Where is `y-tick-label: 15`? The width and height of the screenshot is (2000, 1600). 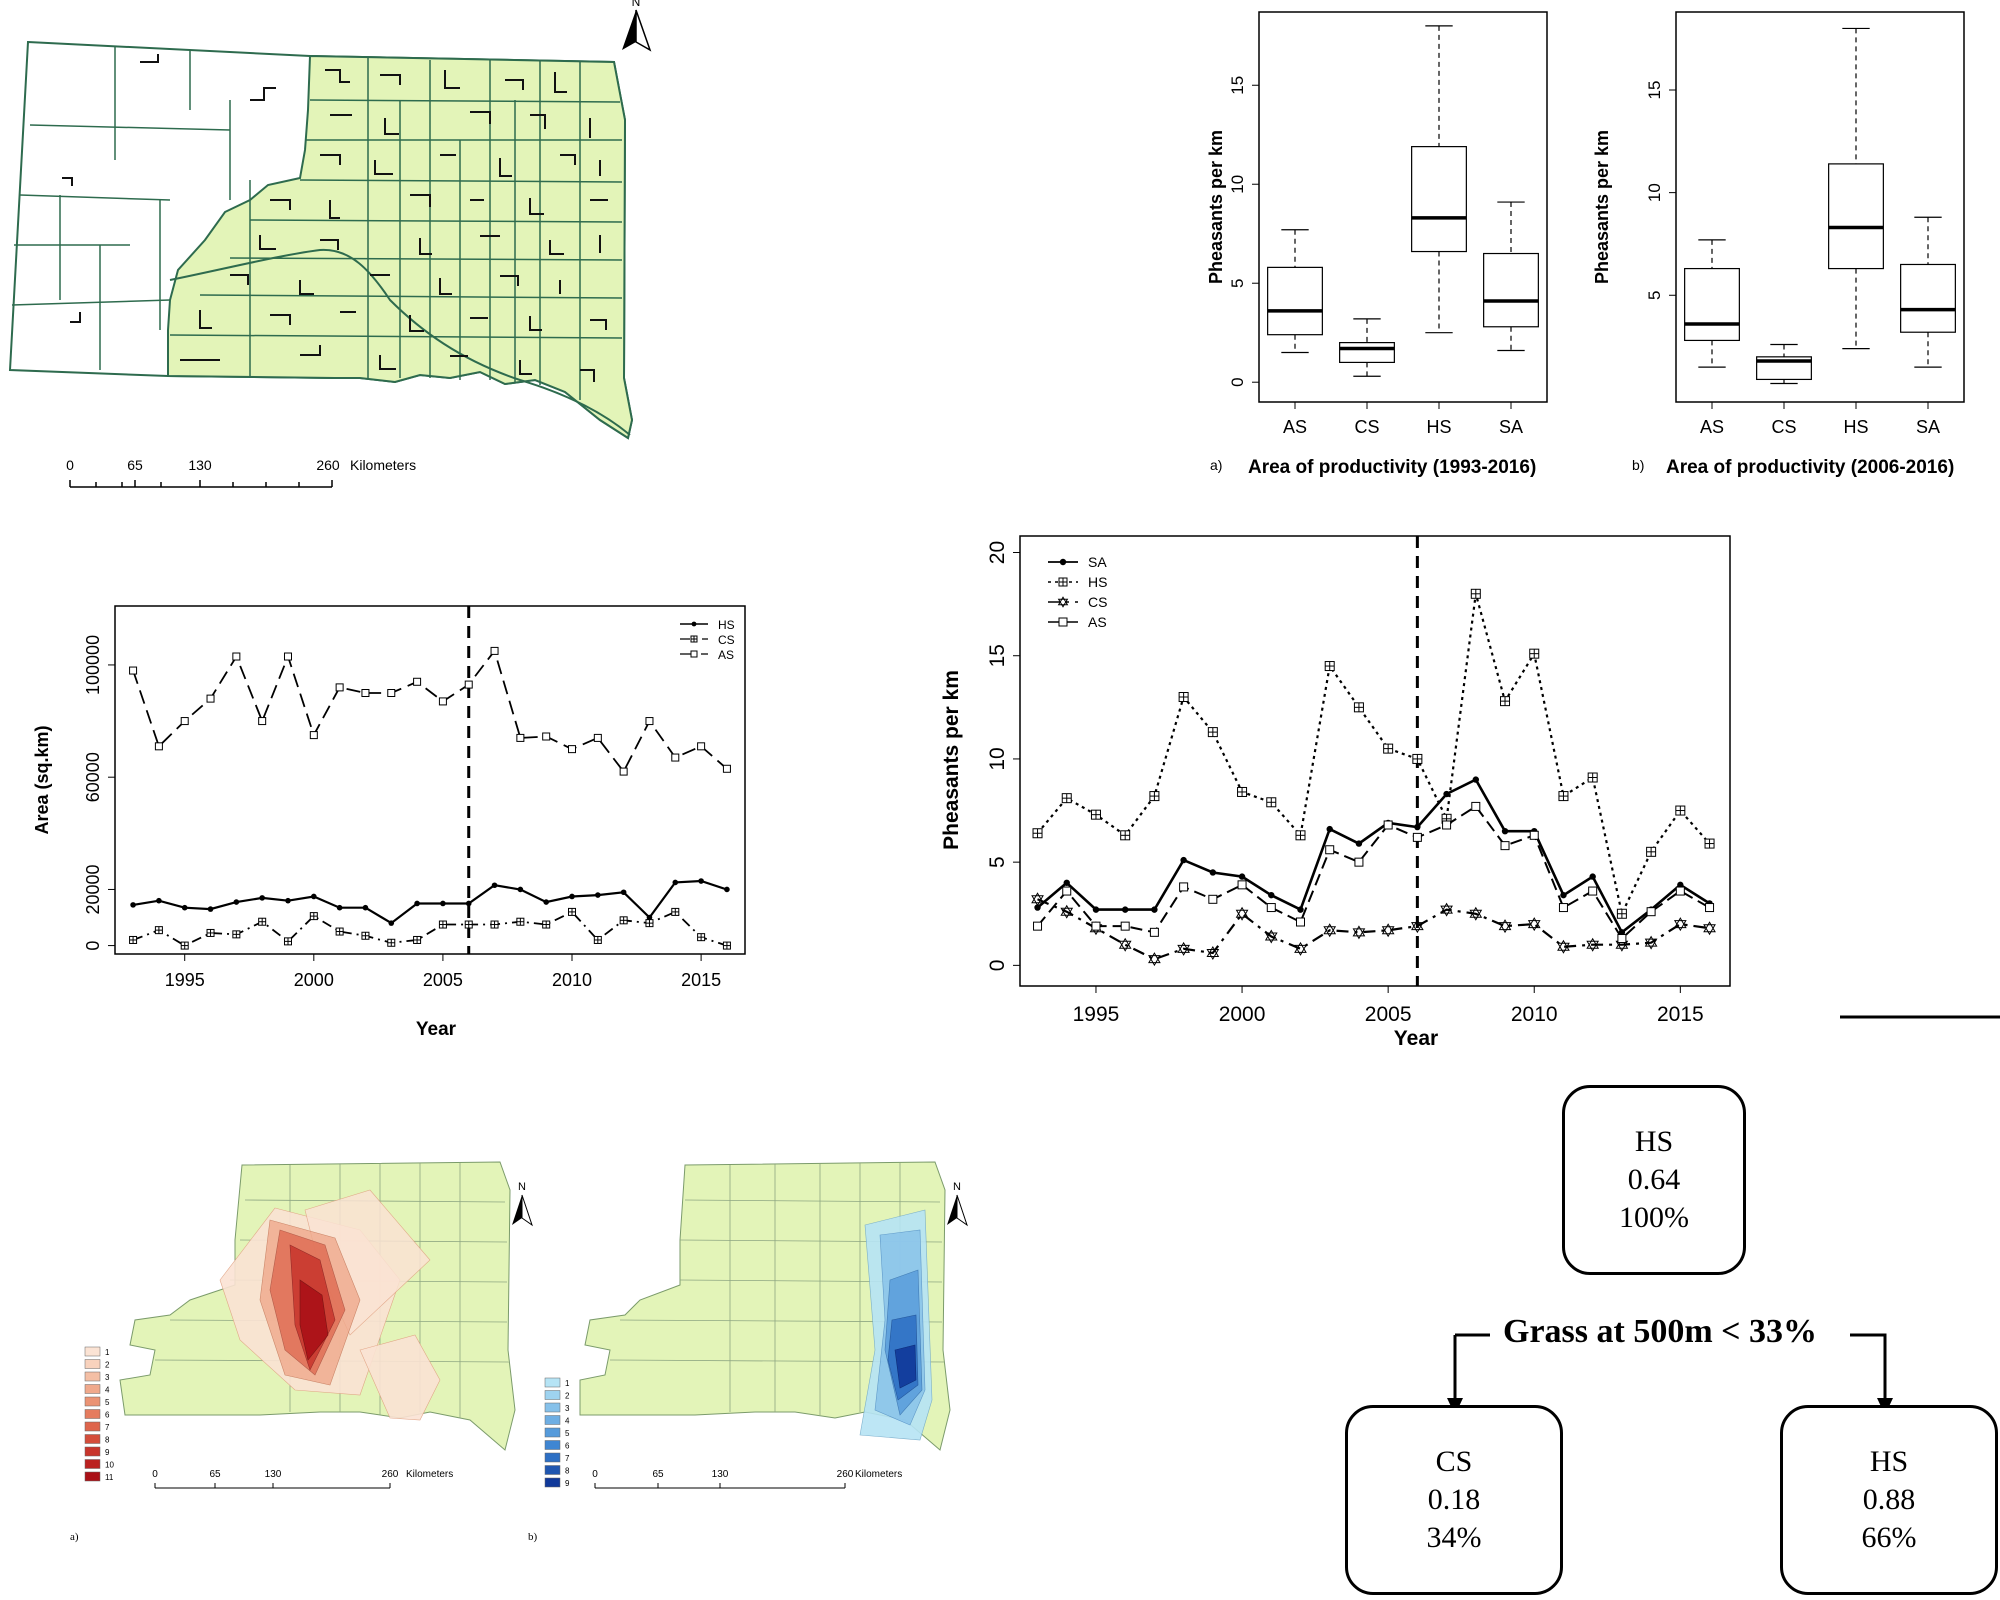 y-tick-label: 15 is located at coordinates (1237, 85).